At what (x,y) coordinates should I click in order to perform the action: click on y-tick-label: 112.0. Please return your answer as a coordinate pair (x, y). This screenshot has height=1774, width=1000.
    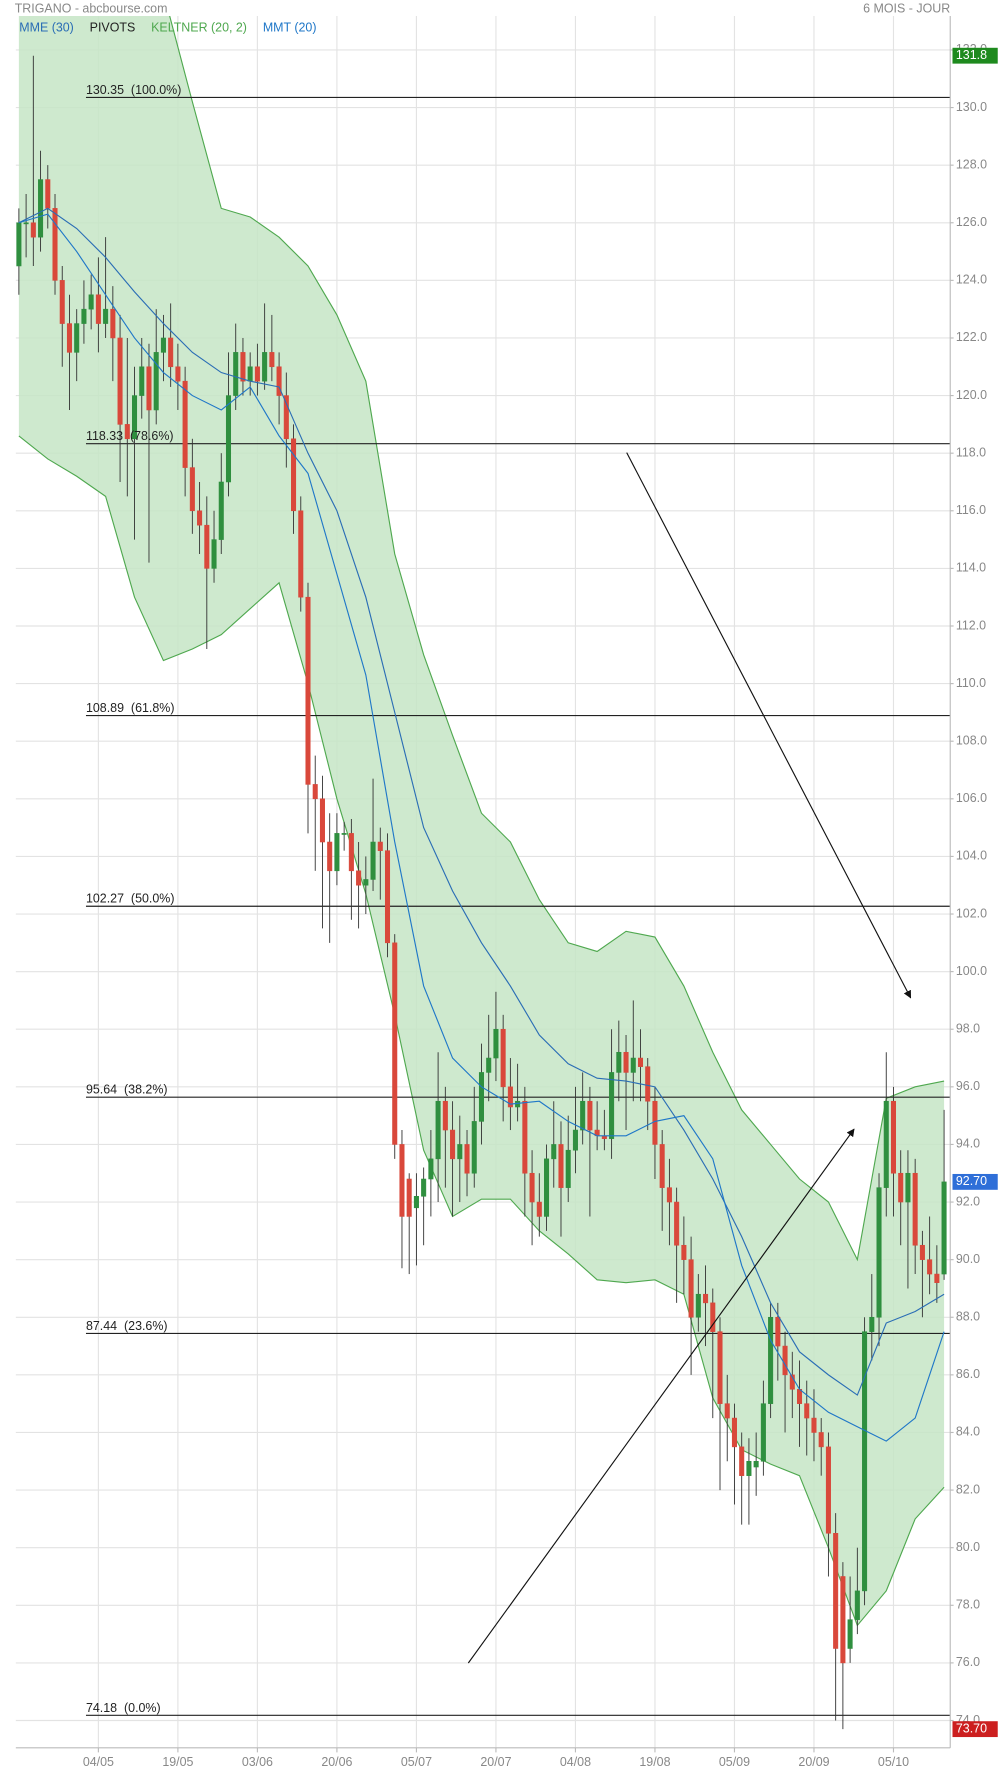
    Looking at the image, I should click on (971, 625).